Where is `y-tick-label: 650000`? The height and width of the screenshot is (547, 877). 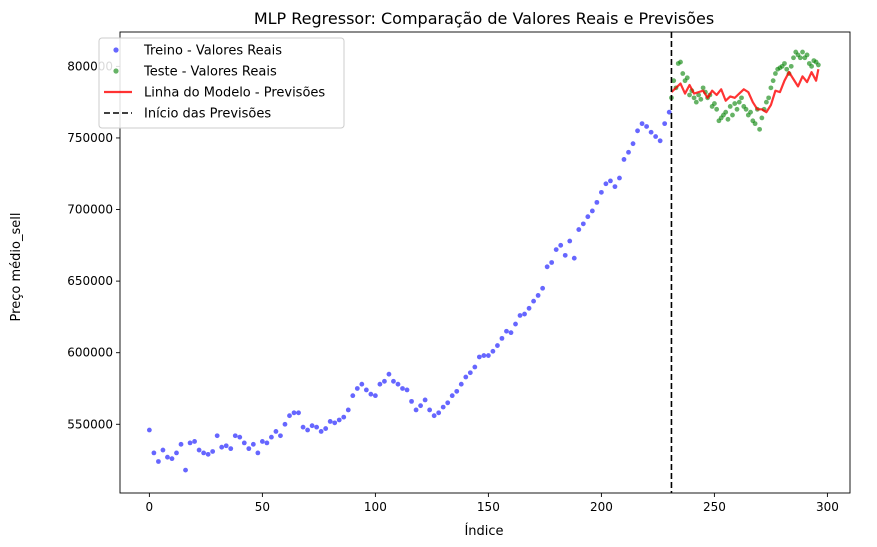 y-tick-label: 650000 is located at coordinates (90, 281).